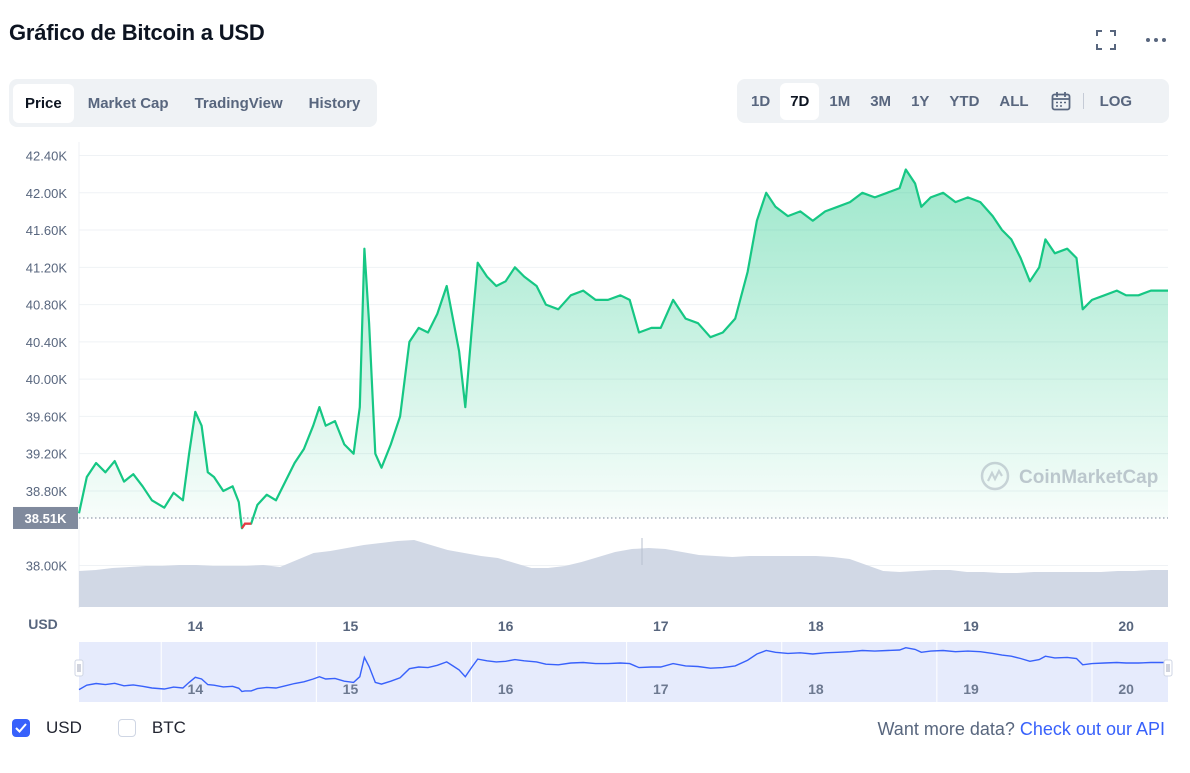  I want to click on y-tick-label: 41.20K, so click(47, 267).